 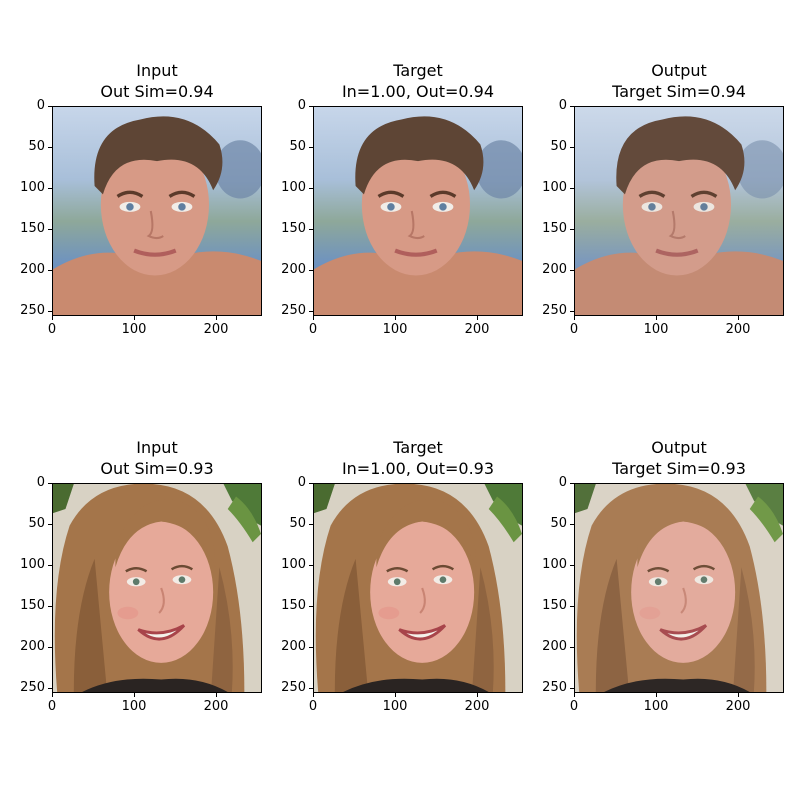 What do you see at coordinates (157, 70) in the screenshot?
I see `panel-title-line1: Input` at bounding box center [157, 70].